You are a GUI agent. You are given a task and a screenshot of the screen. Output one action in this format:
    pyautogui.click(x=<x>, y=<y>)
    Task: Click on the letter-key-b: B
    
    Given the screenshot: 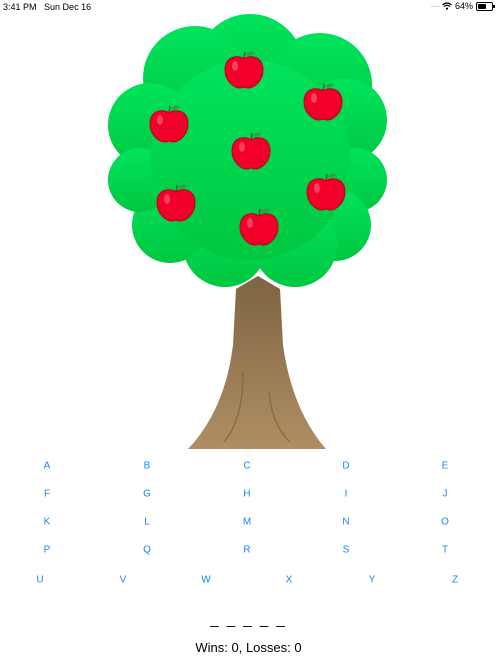 What is the action you would take?
    pyautogui.click(x=147, y=466)
    